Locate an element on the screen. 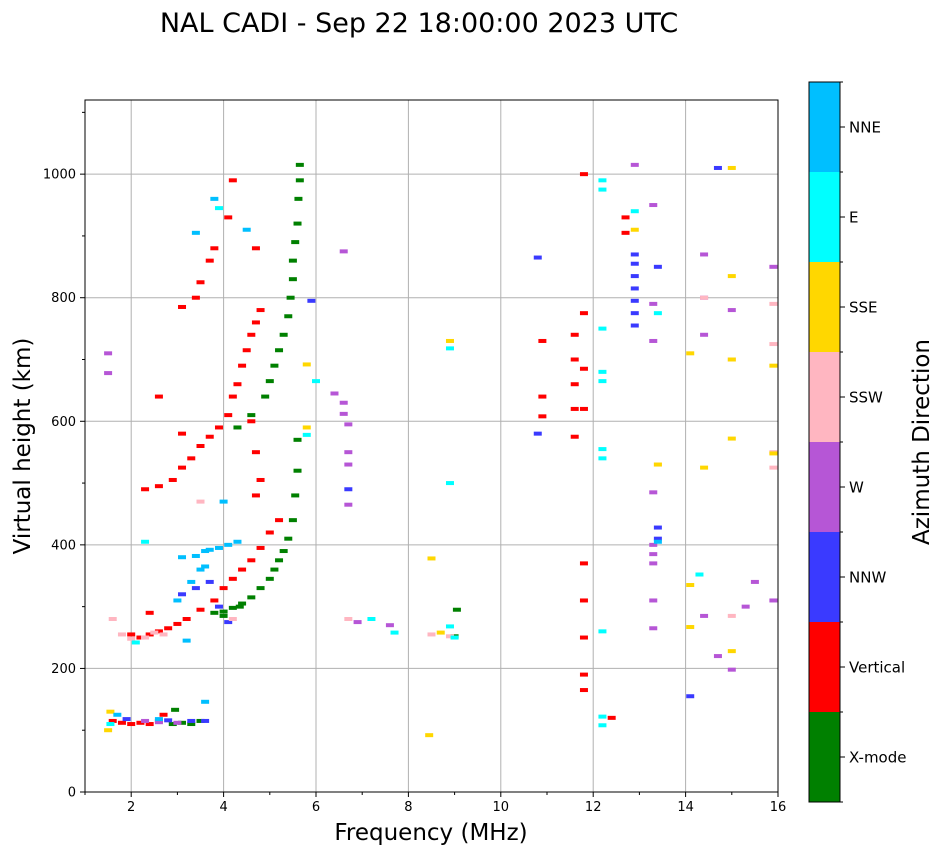 The image size is (951, 856). colorbar-label: Azimuth Direction is located at coordinates (922, 442).